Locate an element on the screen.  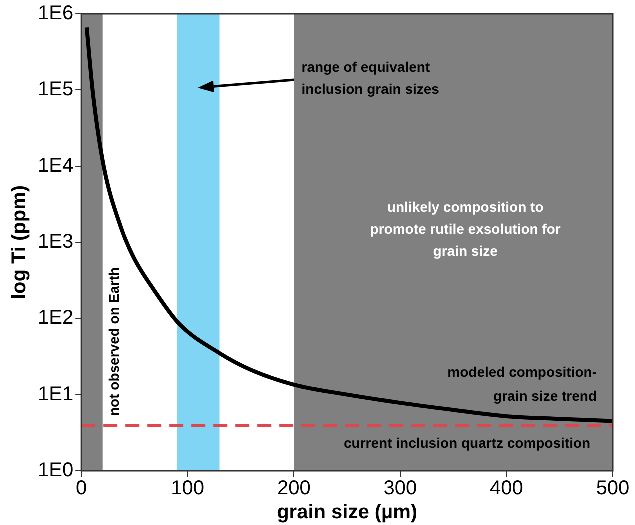
y-tick-label: 1E0 is located at coordinates (56, 471).